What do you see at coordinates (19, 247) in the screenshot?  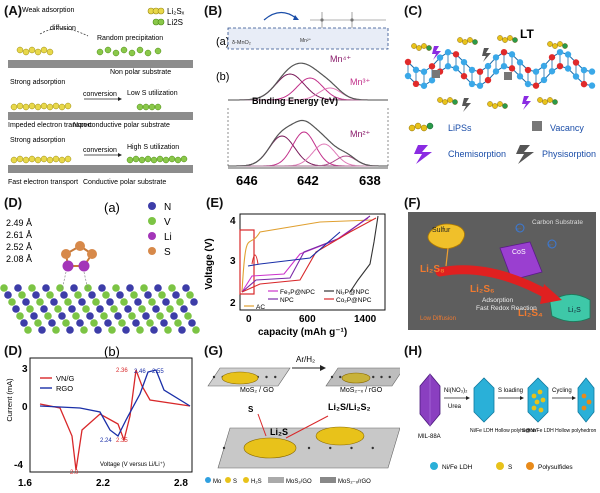 I see `dist-3: 2.52 Å` at bounding box center [19, 247].